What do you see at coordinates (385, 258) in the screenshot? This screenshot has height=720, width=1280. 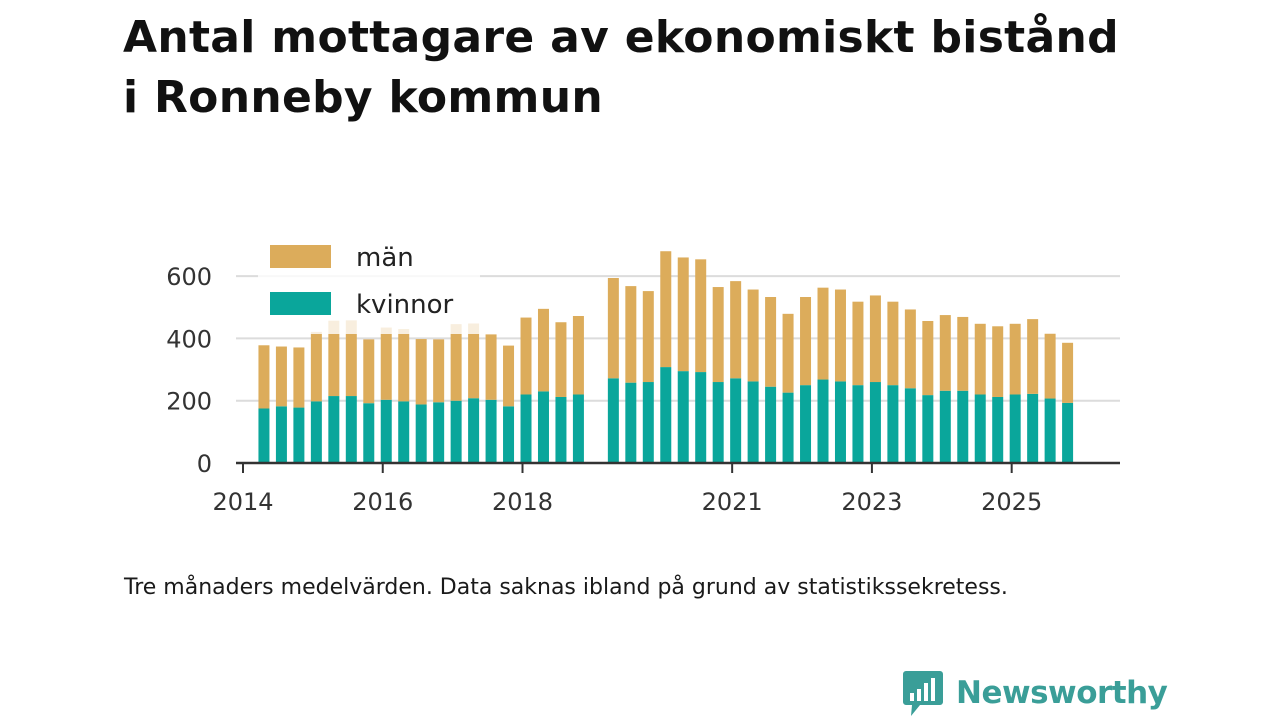 I see `legend-label: män` at bounding box center [385, 258].